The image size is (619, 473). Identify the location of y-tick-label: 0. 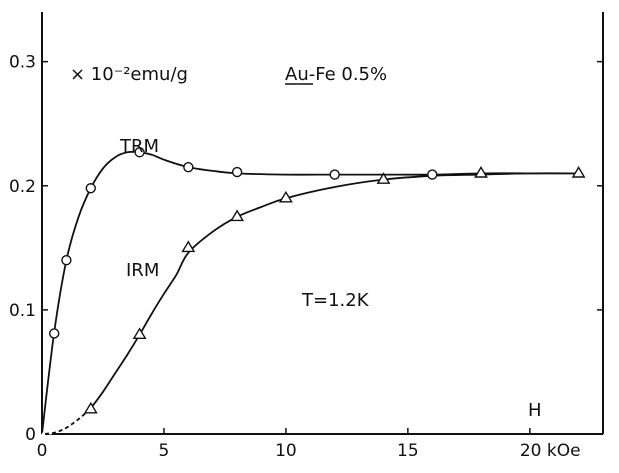
(30, 435).